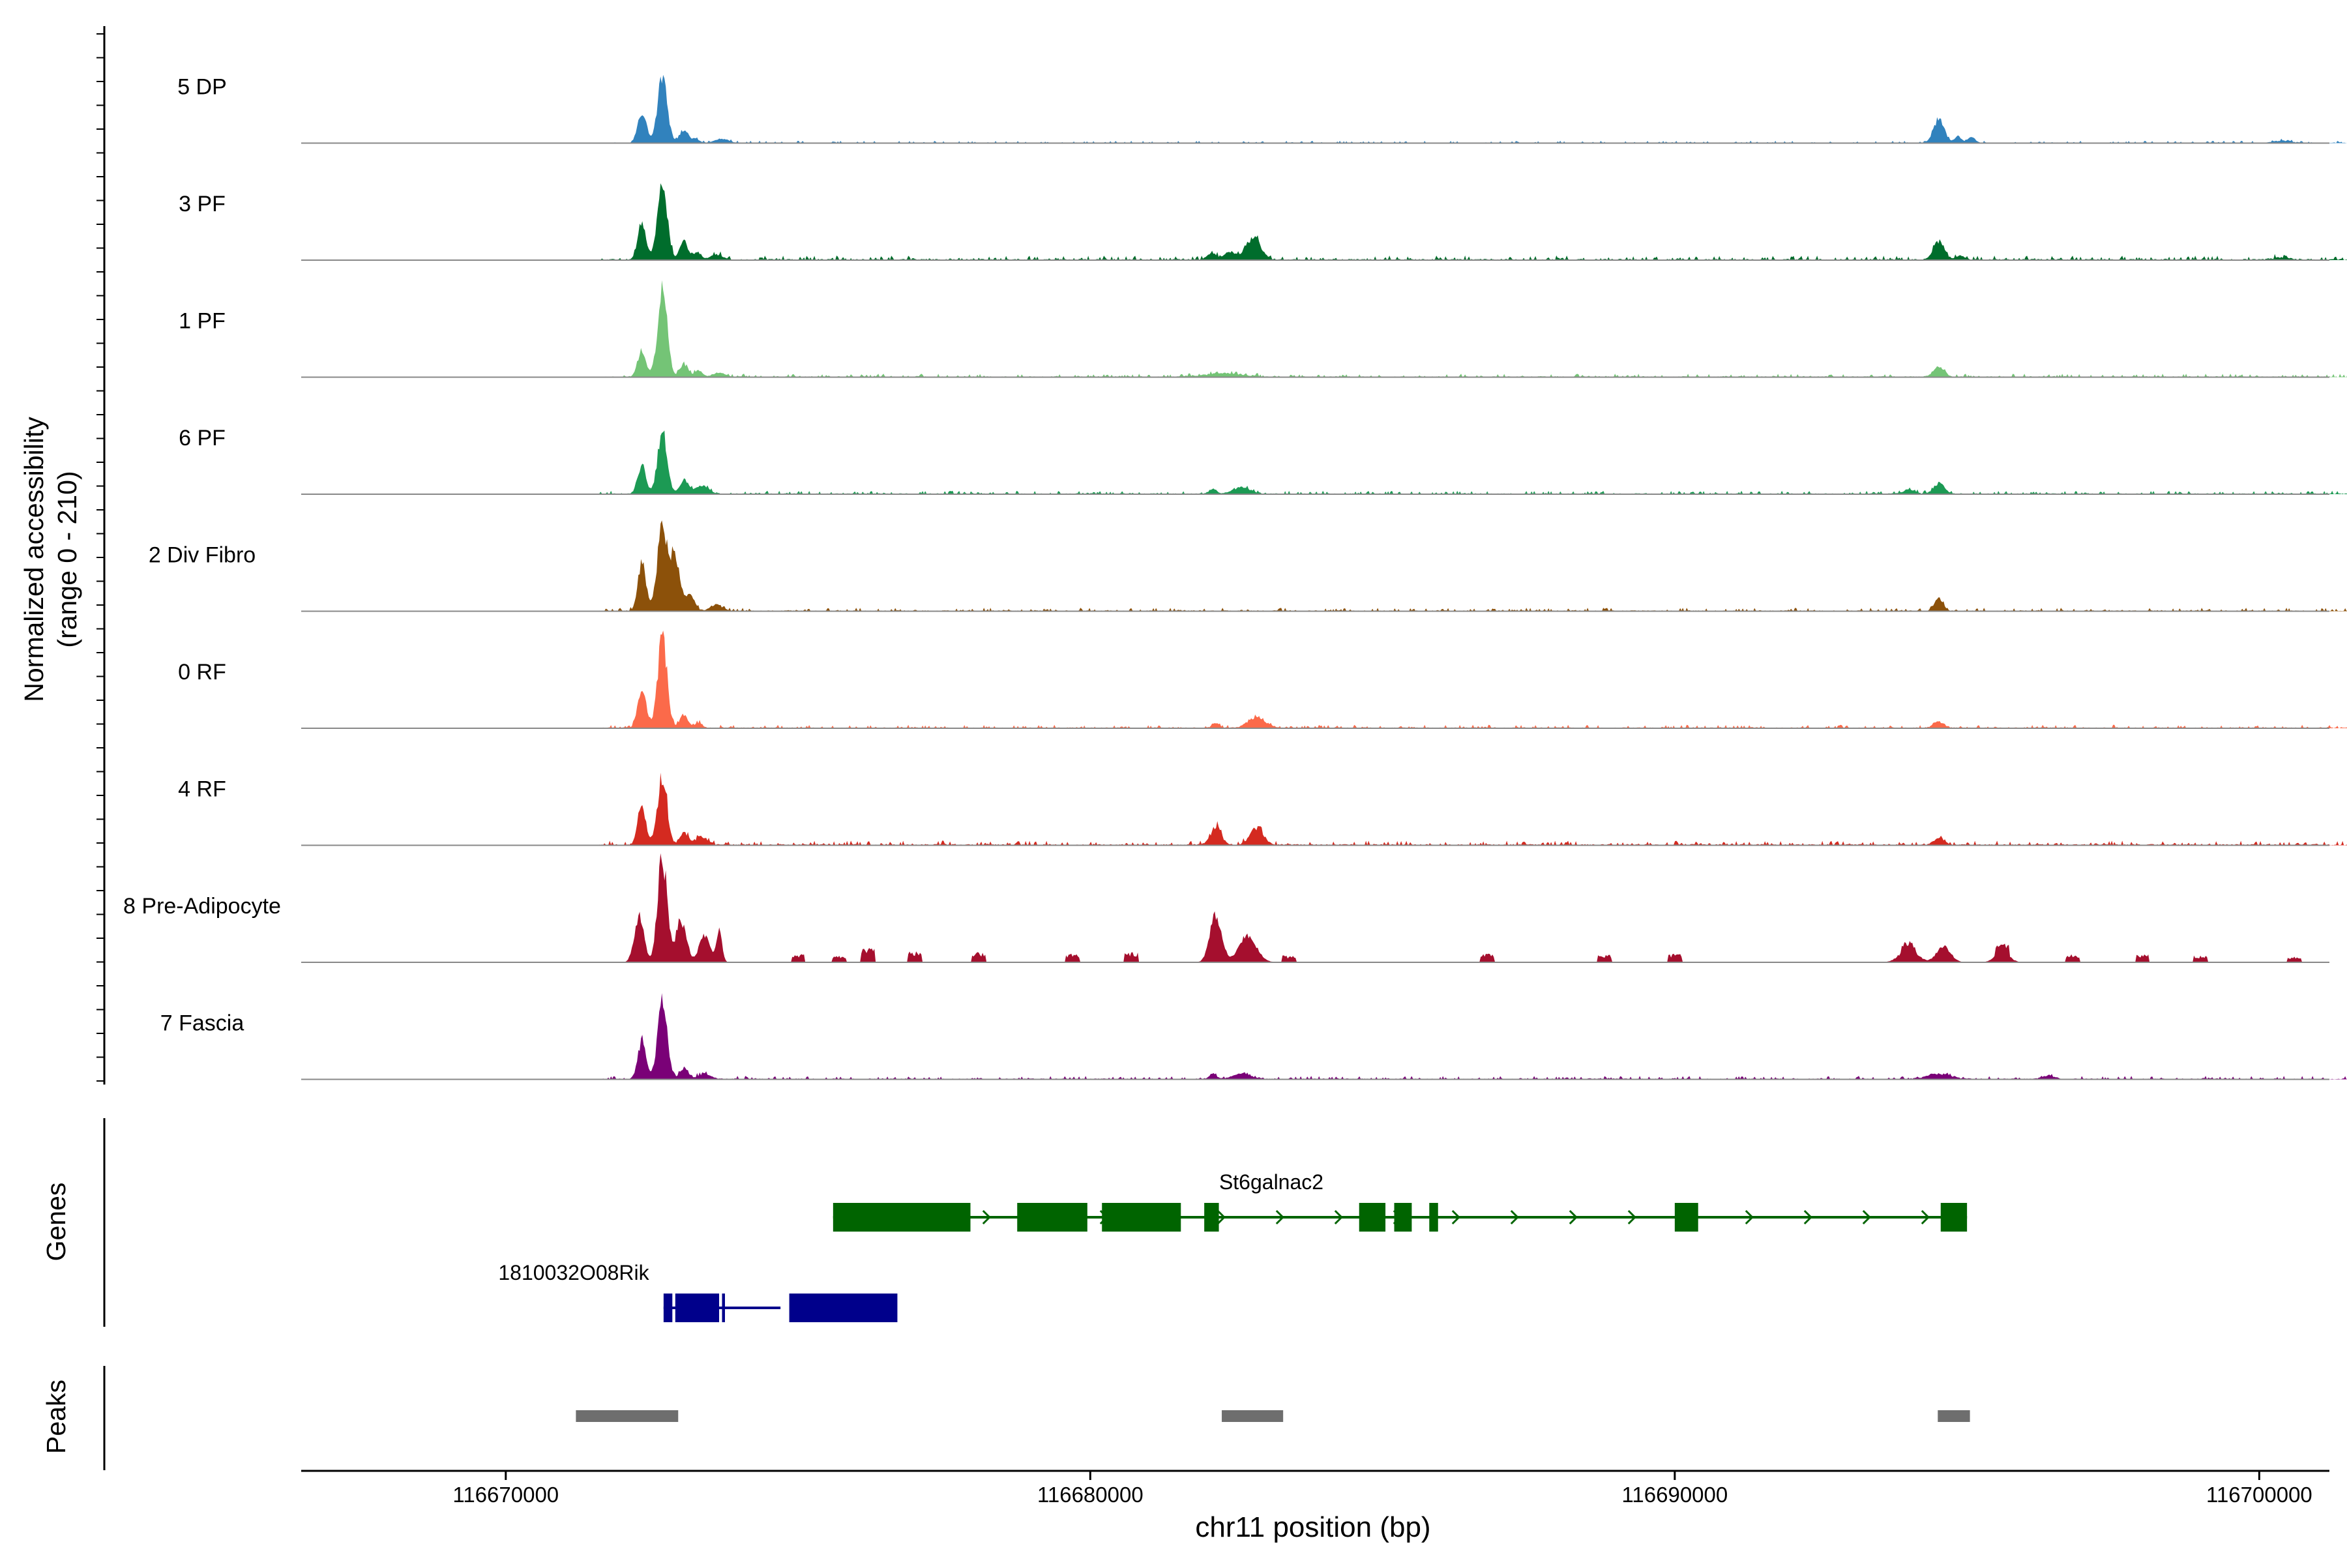 Image resolution: width=2347 pixels, height=1568 pixels. Describe the element at coordinates (56, 1417) in the screenshot. I see `peaks-panel-label: Peaks` at that location.